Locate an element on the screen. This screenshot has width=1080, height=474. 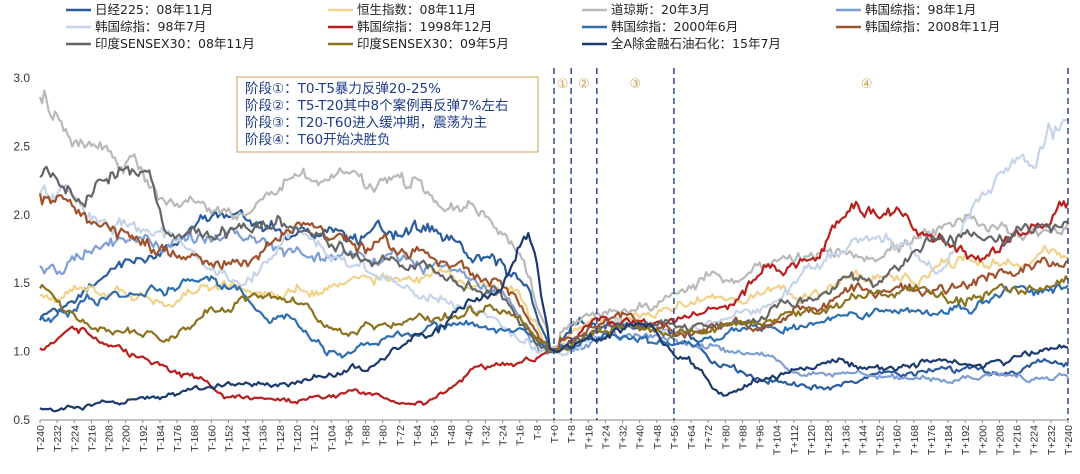
legend-entry: 韩国综指：2000年6月 is located at coordinates (674, 26).